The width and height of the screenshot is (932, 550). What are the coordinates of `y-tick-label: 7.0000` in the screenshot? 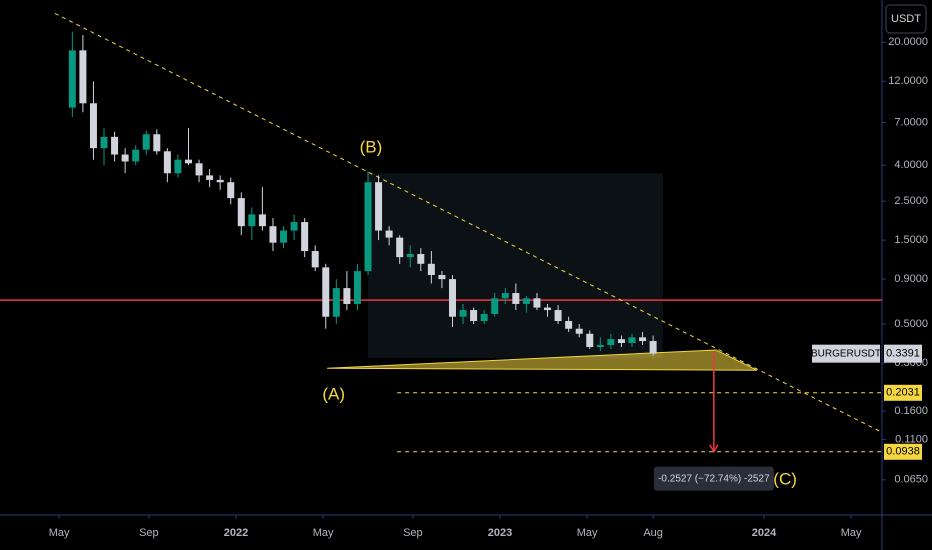 It's located at (911, 122).